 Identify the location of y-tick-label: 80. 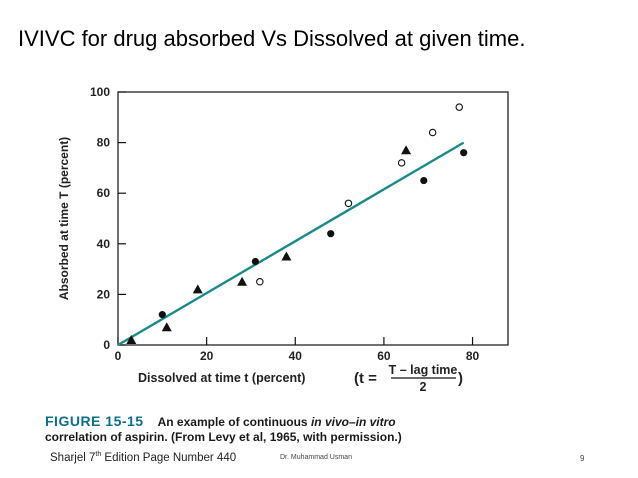
(104, 143).